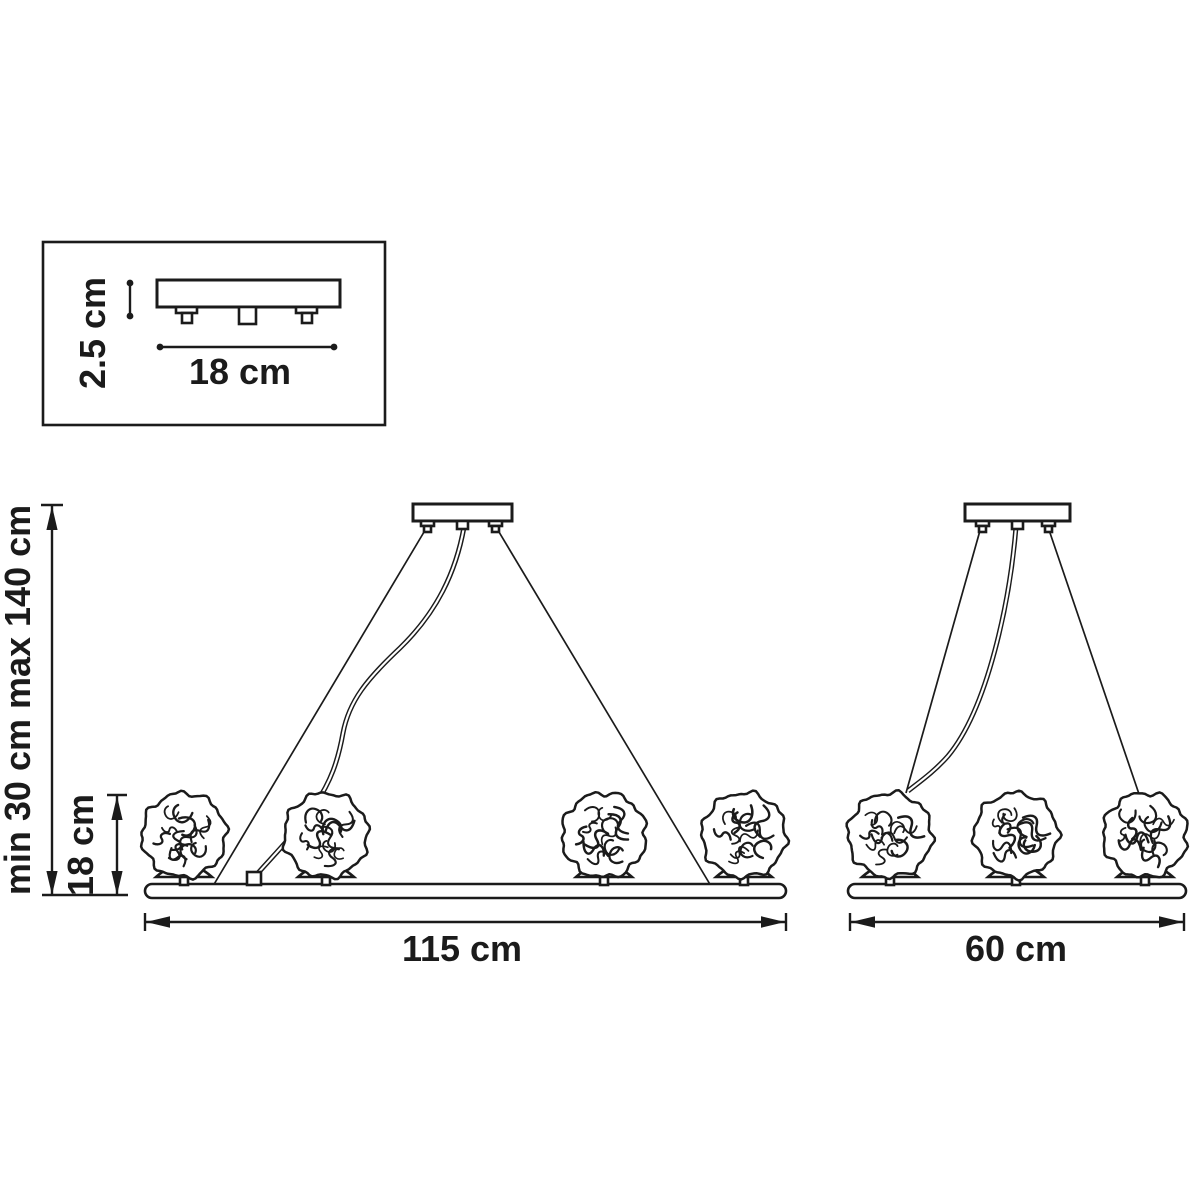 The height and width of the screenshot is (1200, 1200). I want to click on dimension-canopy-width: 18 cm, so click(247, 367).